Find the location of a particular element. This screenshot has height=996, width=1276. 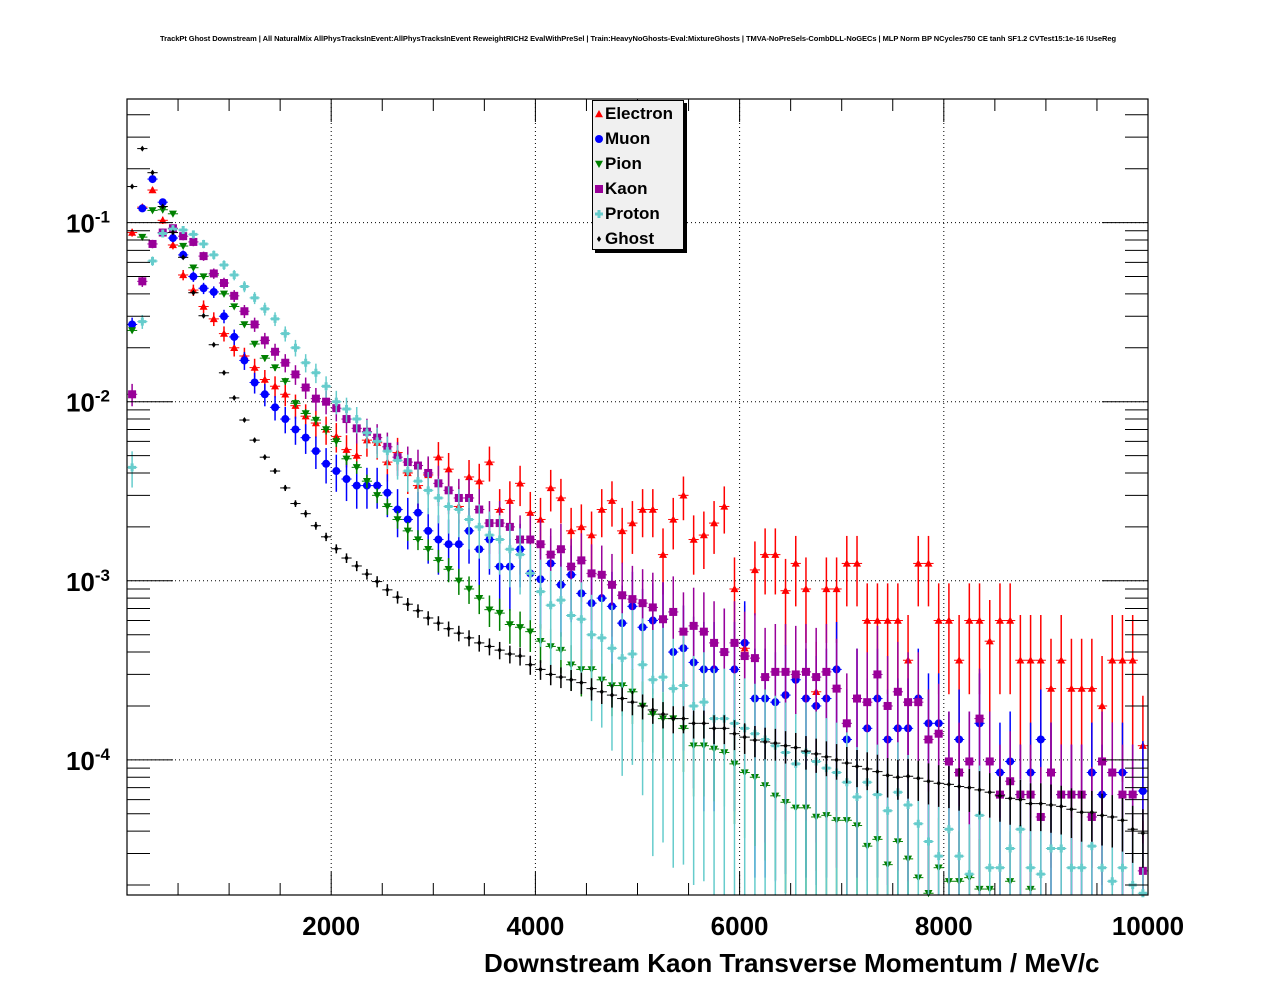

legend-label: Kaon is located at coordinates (626, 188).